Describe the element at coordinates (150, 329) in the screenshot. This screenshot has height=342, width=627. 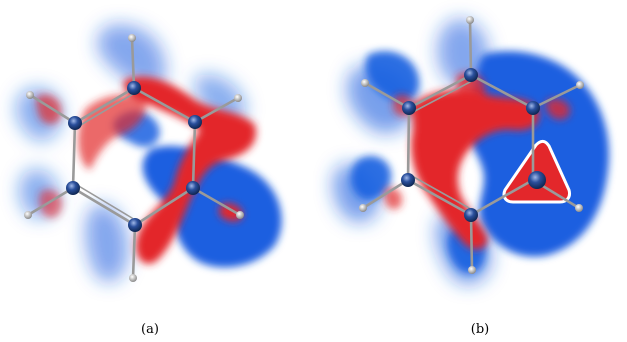
I see `caption-a: (a)` at that location.